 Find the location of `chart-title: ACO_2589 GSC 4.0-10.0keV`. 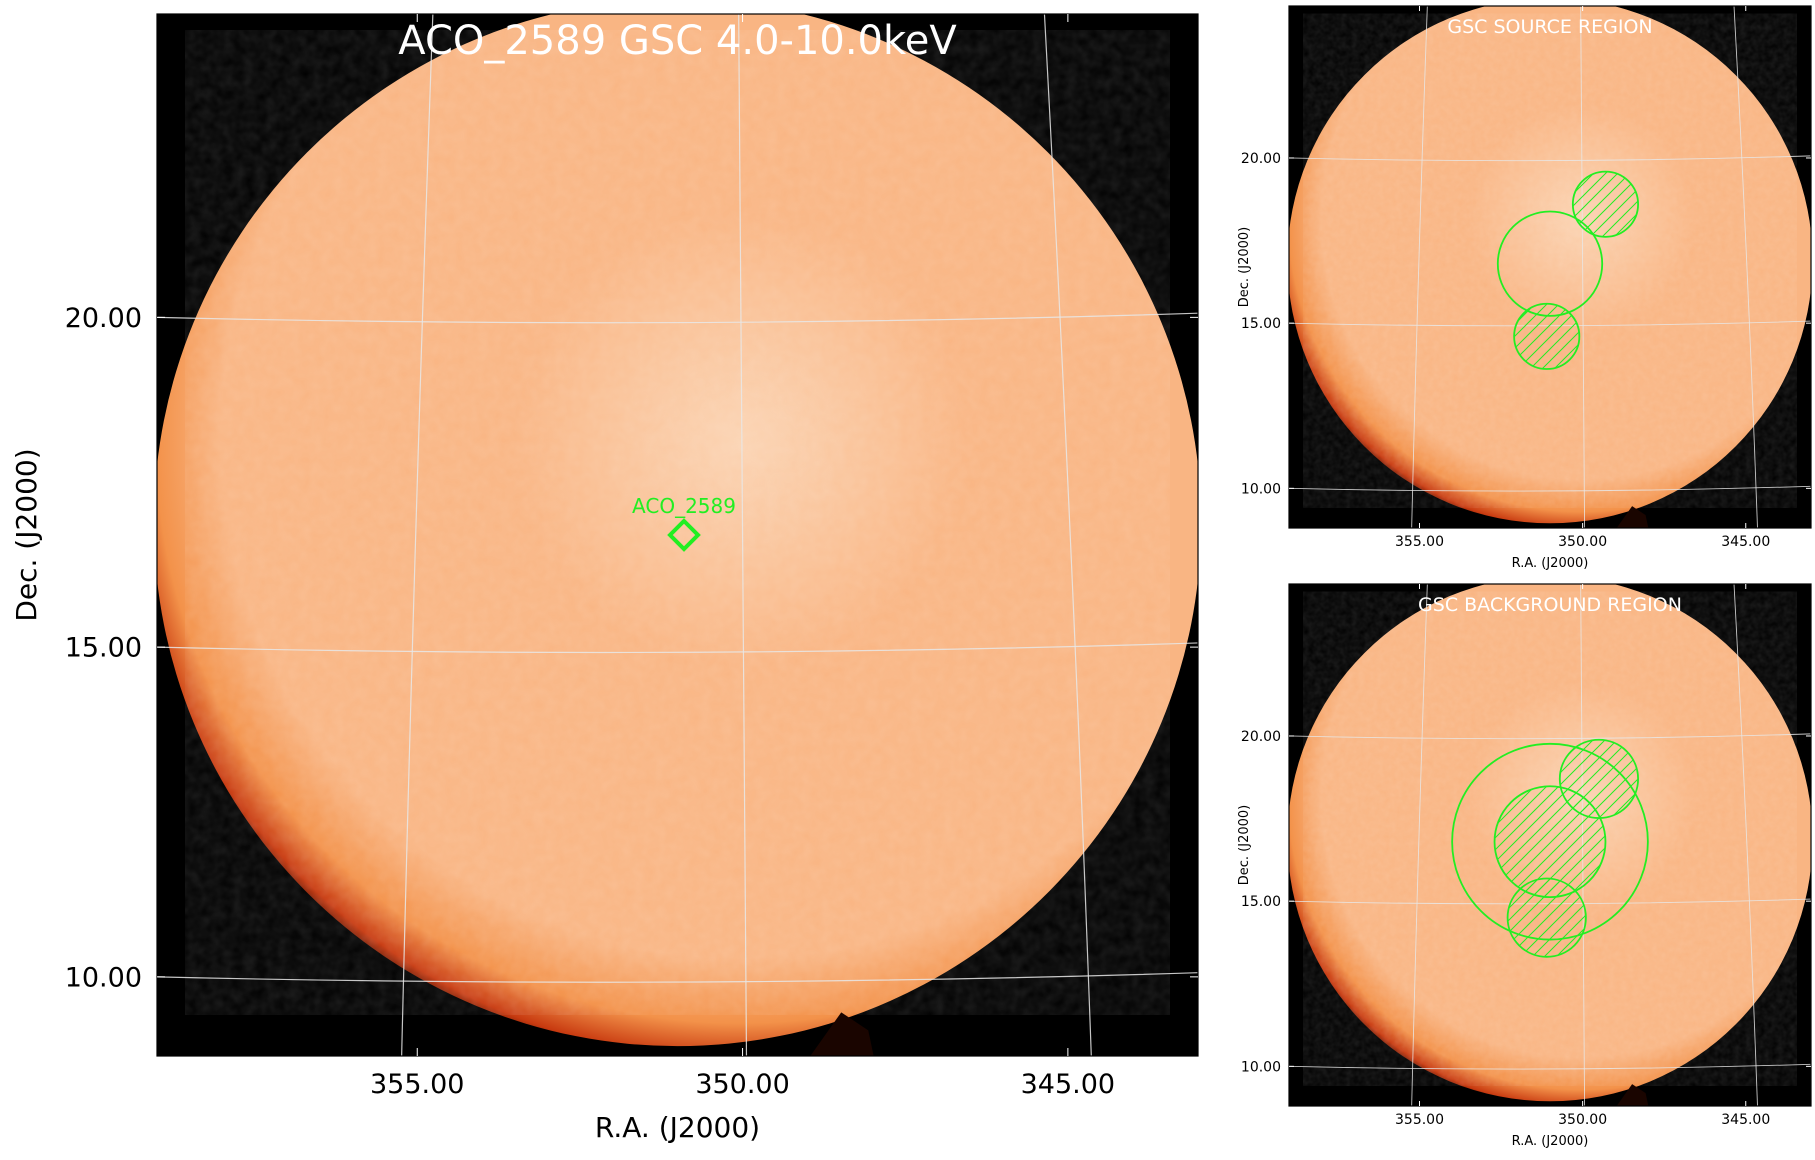

chart-title: ACO_2589 GSC 4.0-10.0keV is located at coordinates (677, 41).